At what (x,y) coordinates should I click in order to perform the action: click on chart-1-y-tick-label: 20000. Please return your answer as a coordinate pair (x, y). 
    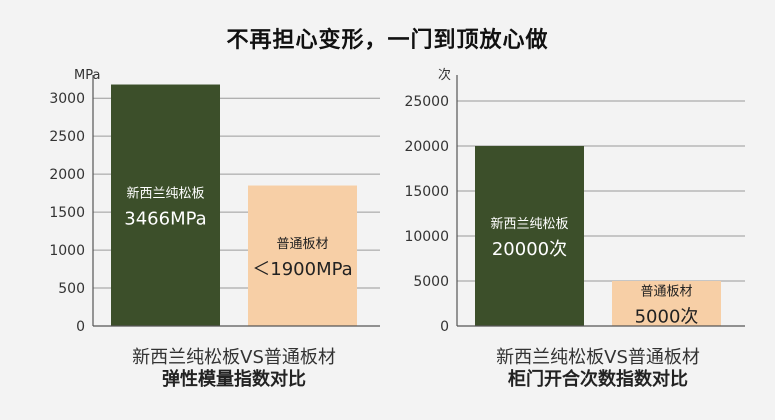
    Looking at the image, I should click on (426, 147).